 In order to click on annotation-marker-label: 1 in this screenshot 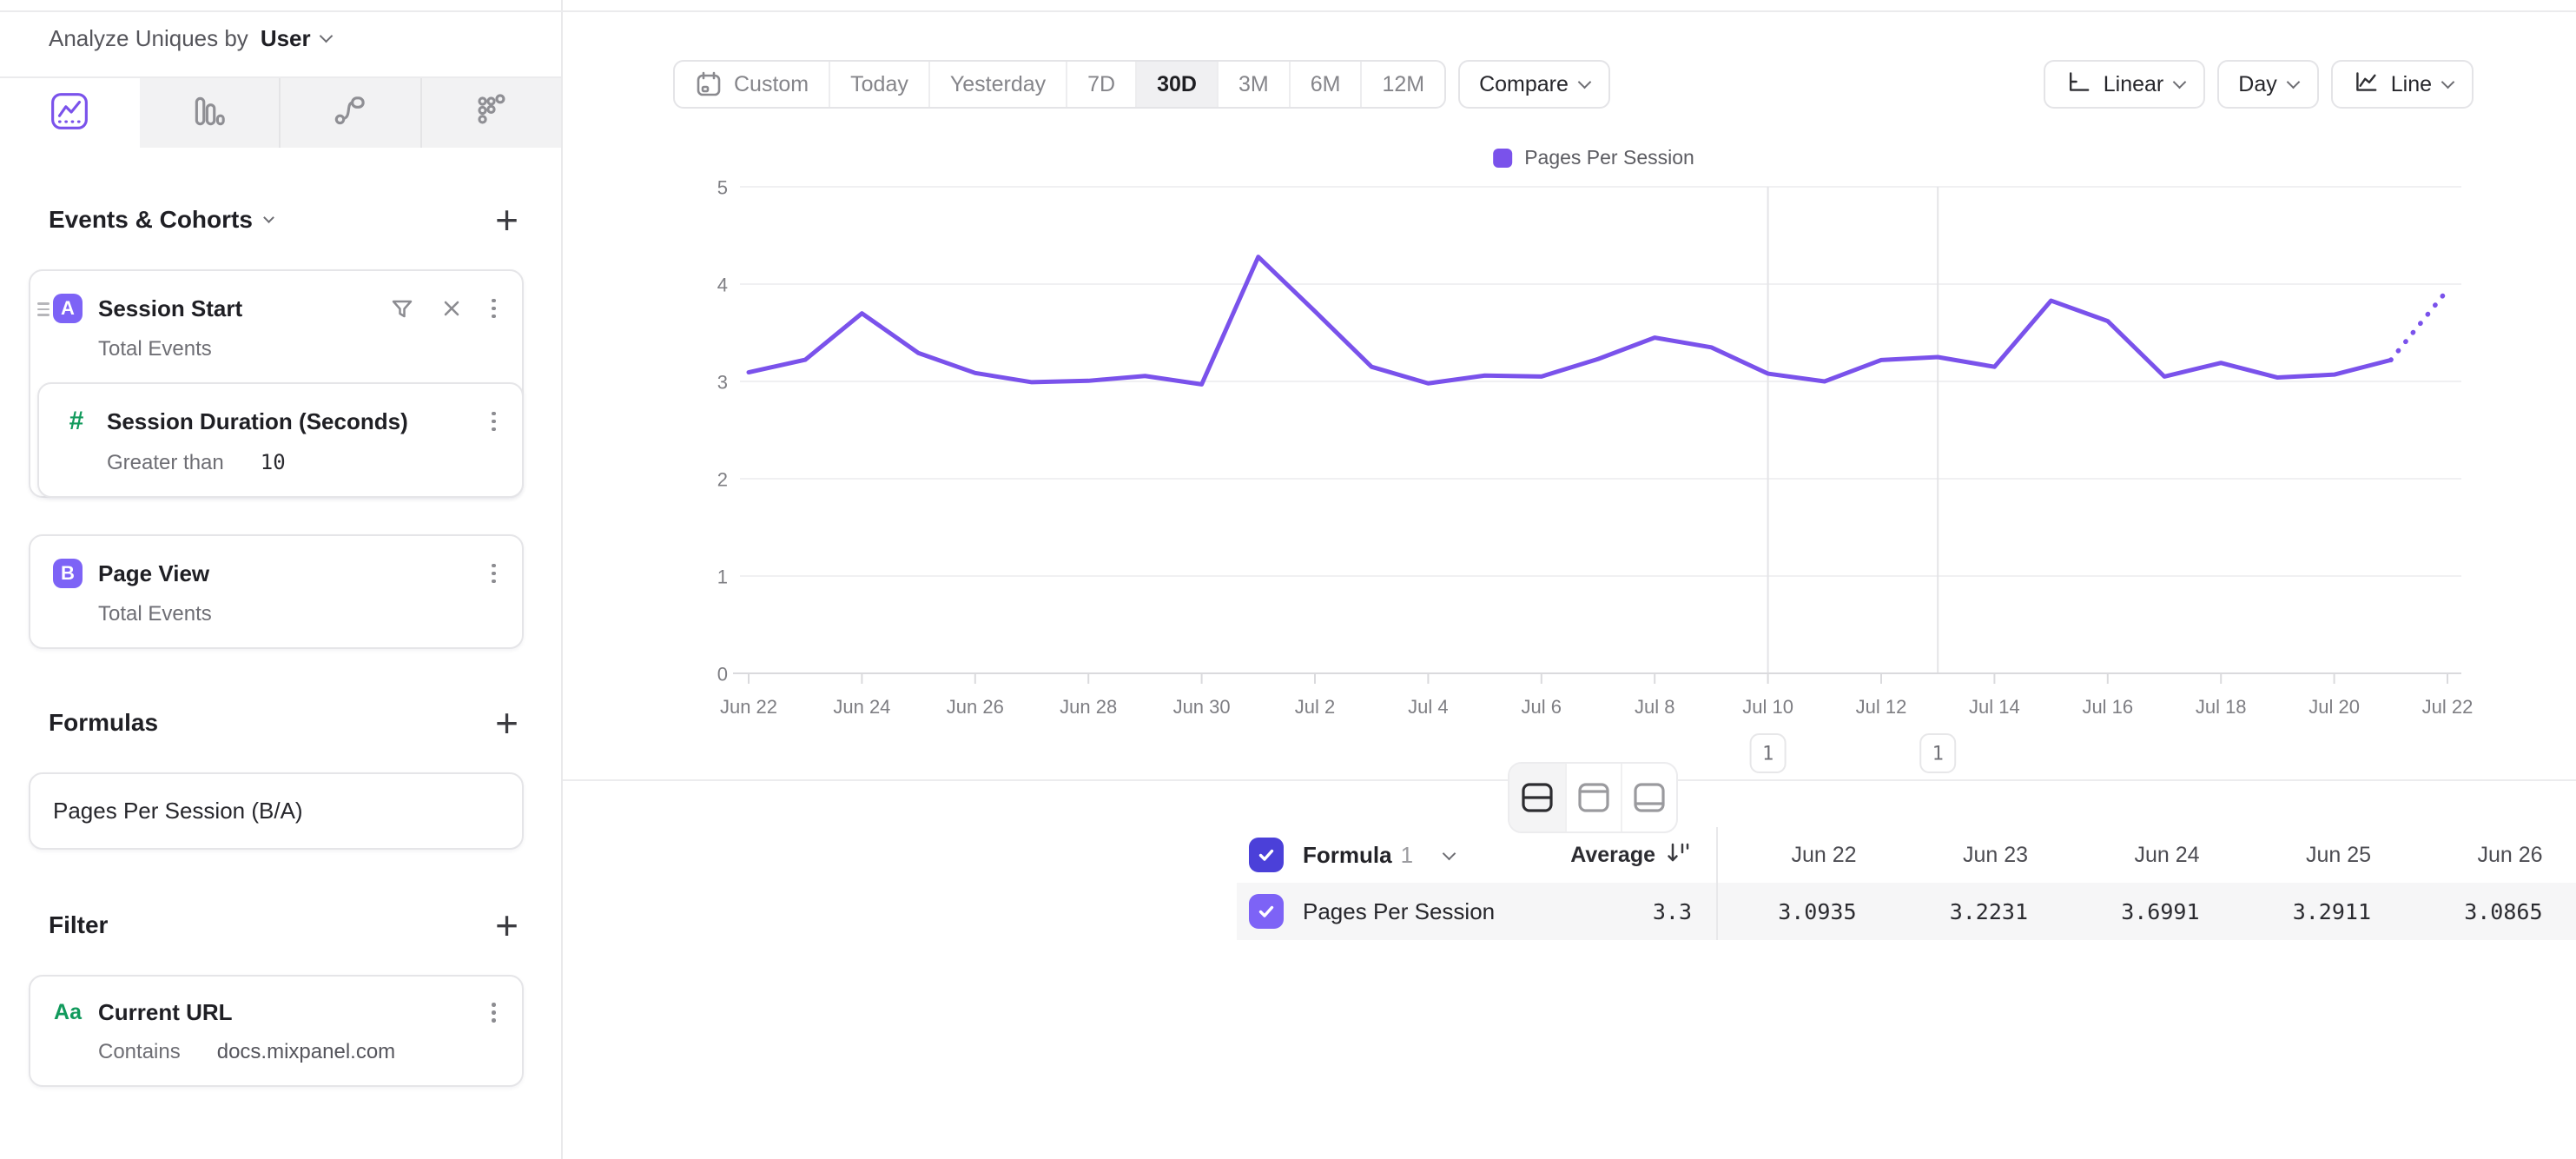, I will do `click(1938, 754)`.